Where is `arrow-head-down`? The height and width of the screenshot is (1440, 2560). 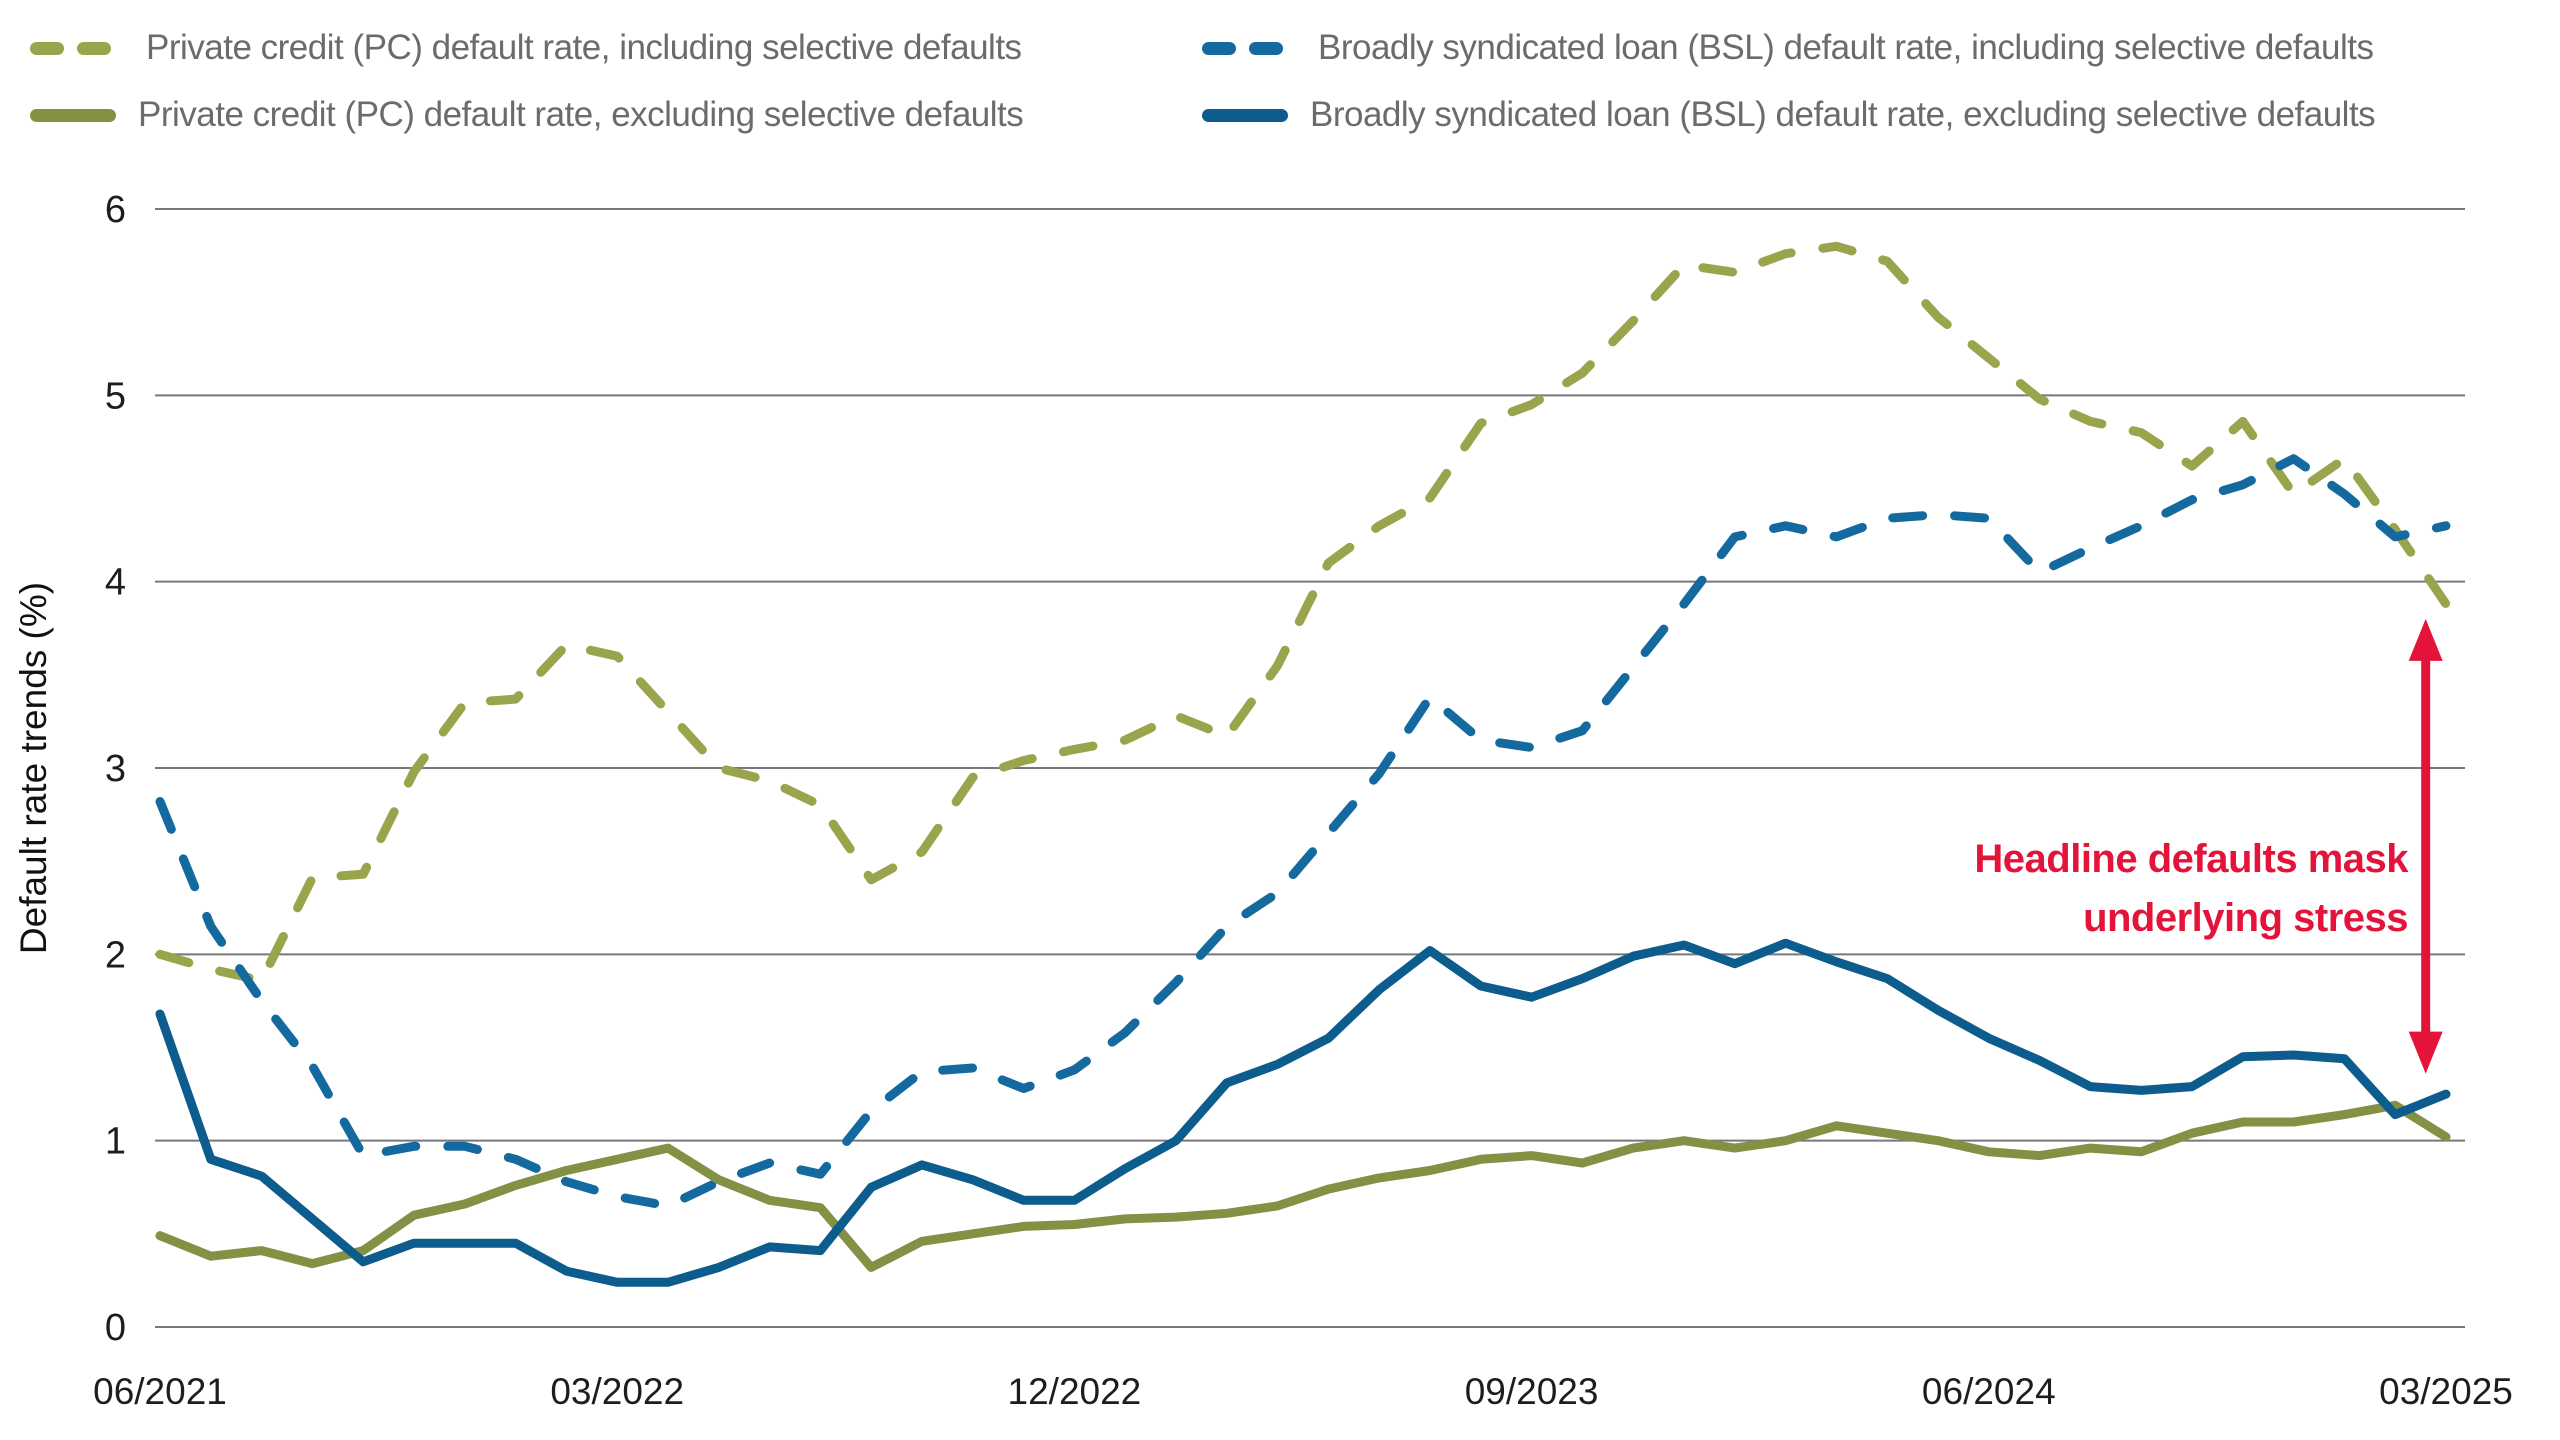 arrow-head-down is located at coordinates (2425, 1052).